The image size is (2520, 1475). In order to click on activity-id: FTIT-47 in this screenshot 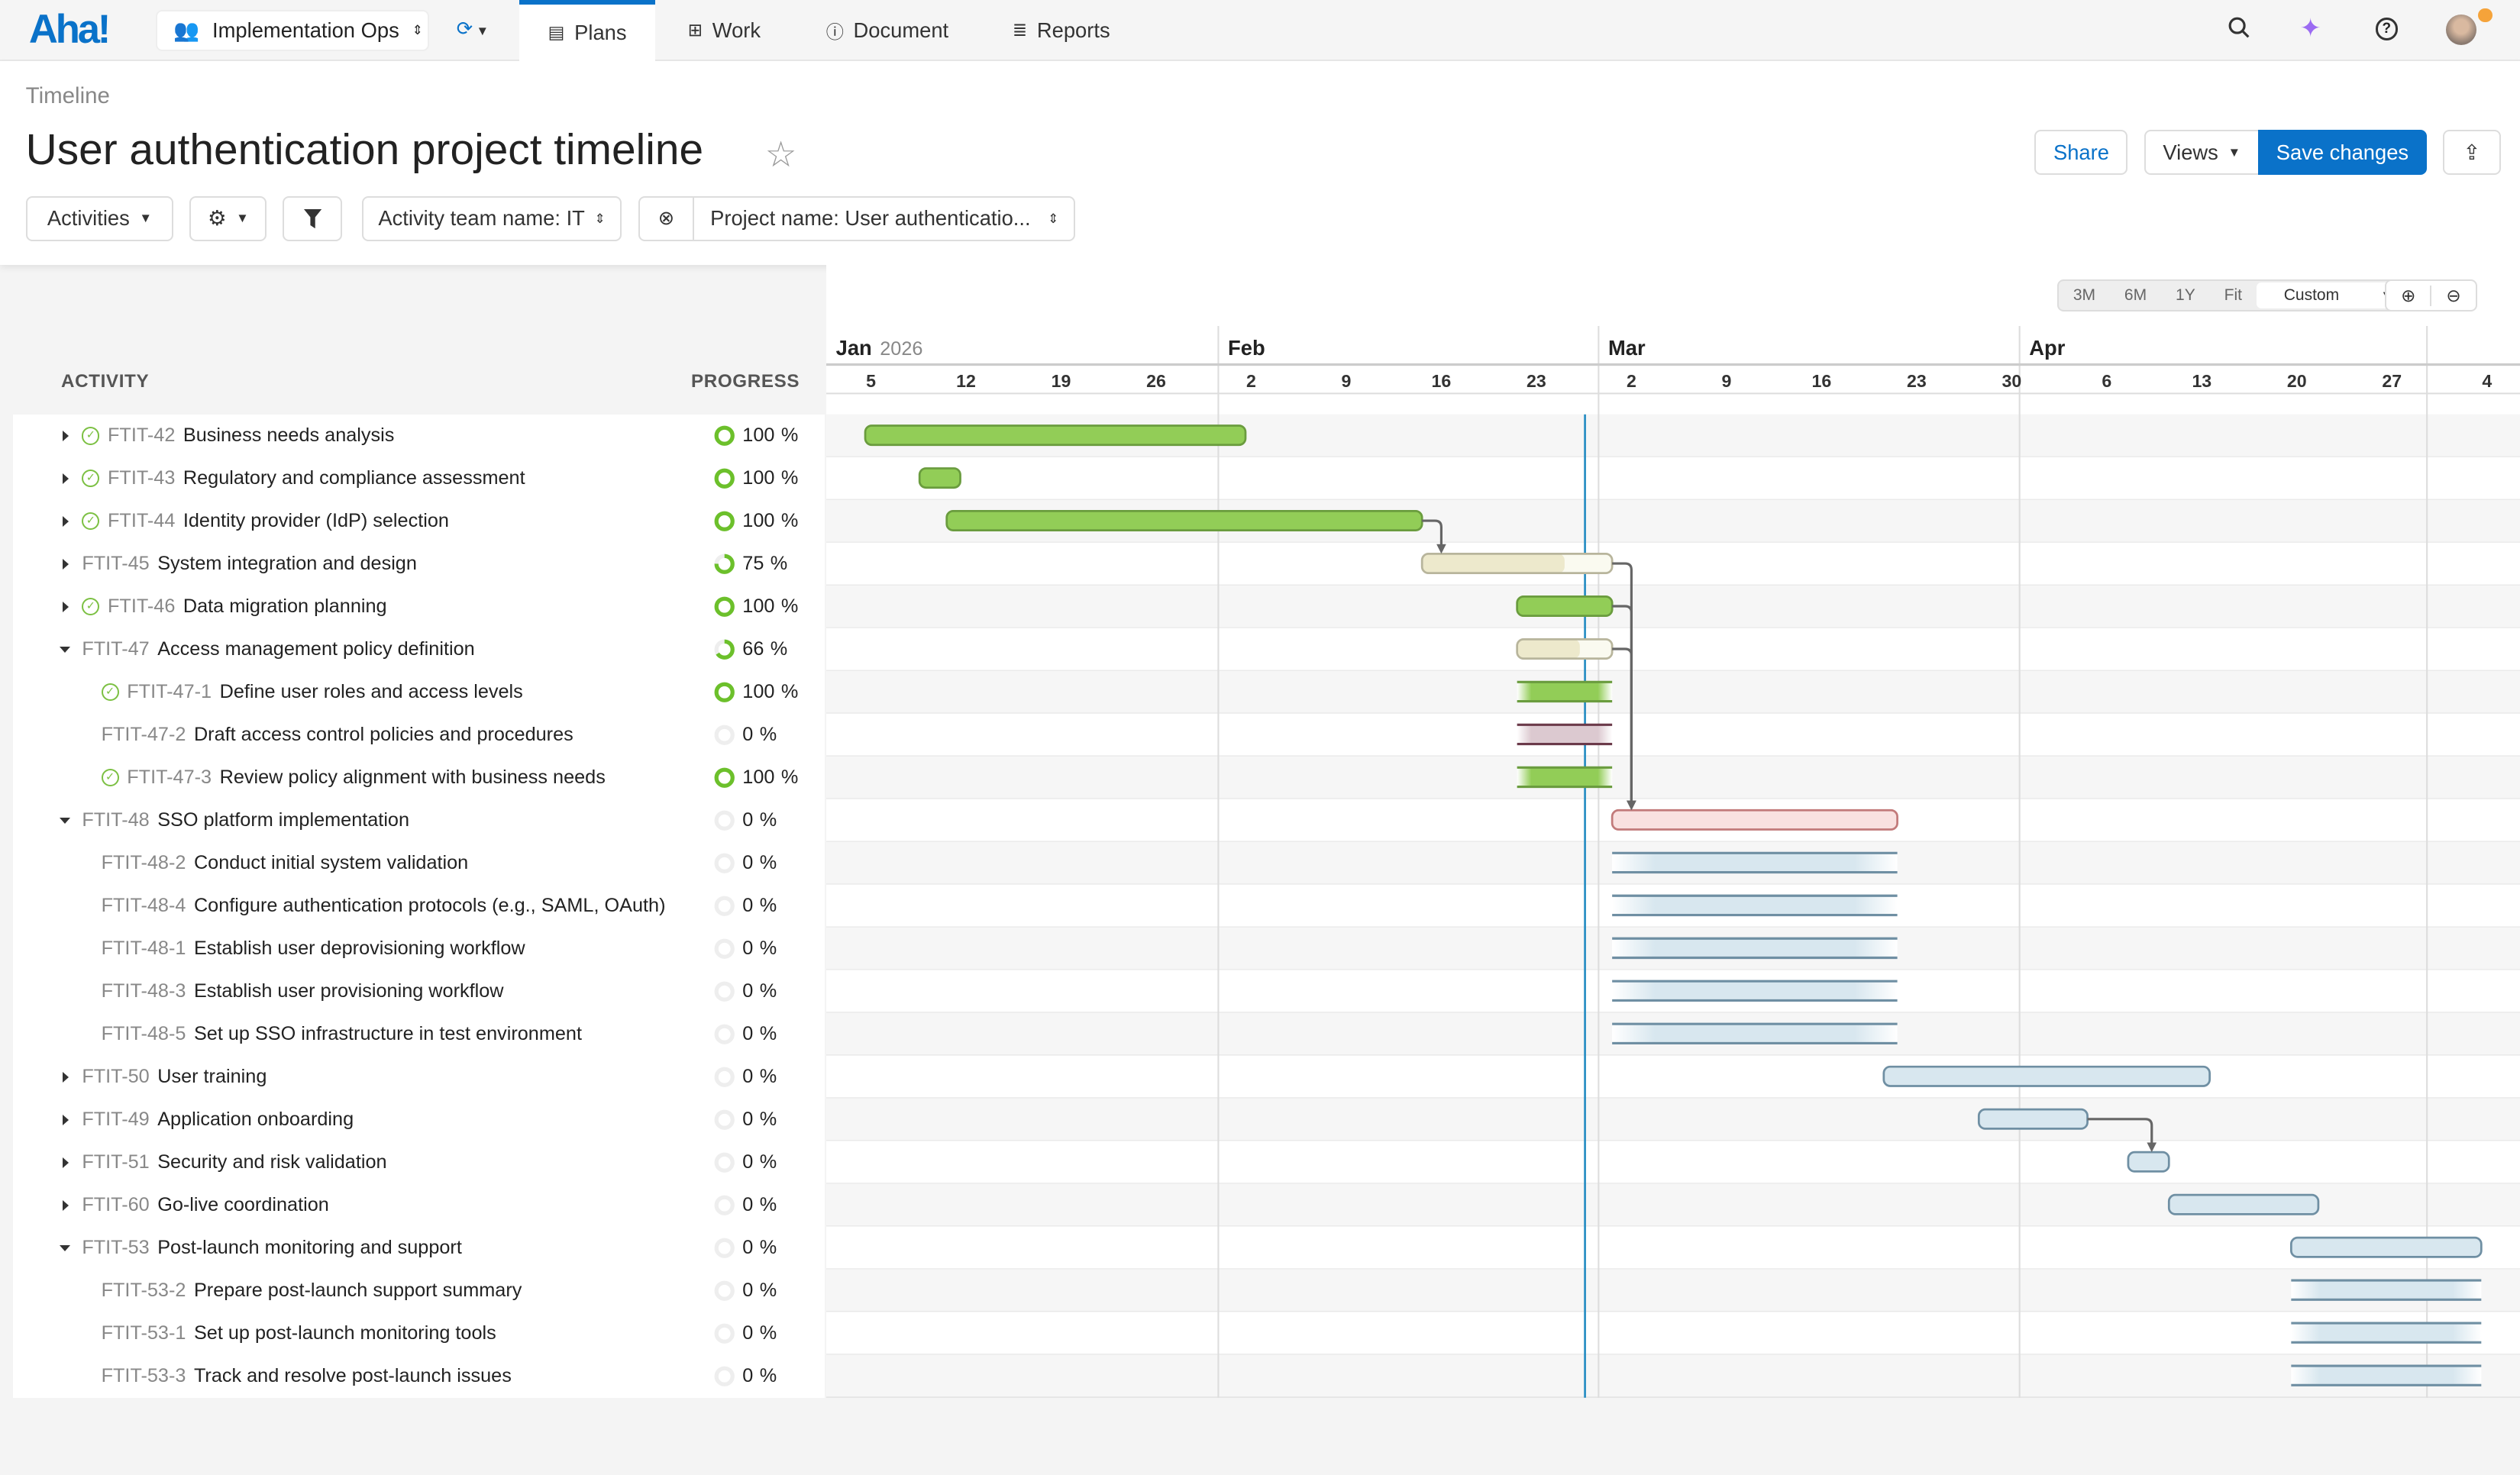, I will do `click(116, 649)`.